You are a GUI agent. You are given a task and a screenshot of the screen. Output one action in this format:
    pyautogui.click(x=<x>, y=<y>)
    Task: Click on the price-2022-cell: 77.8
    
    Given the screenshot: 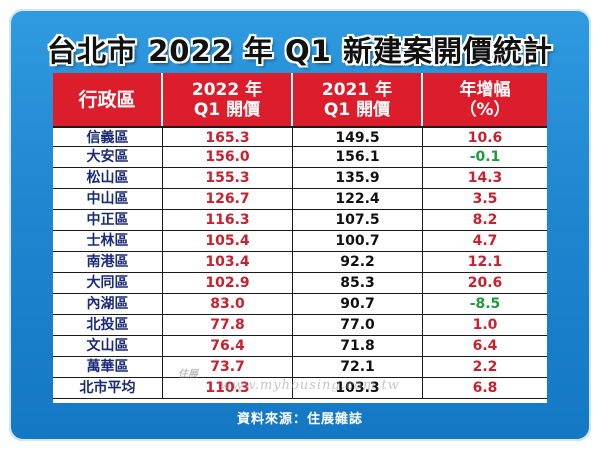 What is the action you would take?
    pyautogui.click(x=228, y=325)
    